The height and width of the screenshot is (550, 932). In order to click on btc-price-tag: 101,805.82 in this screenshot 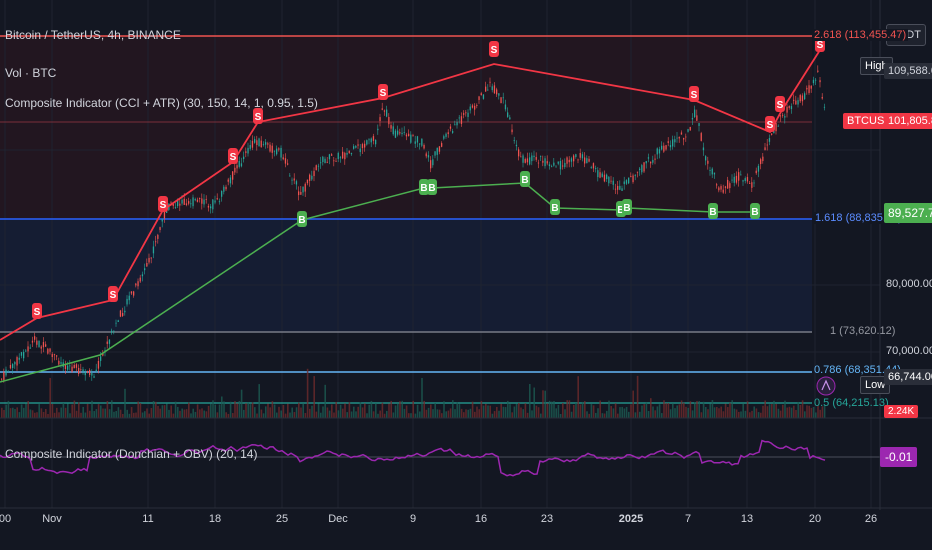, I will do `click(908, 121)`.